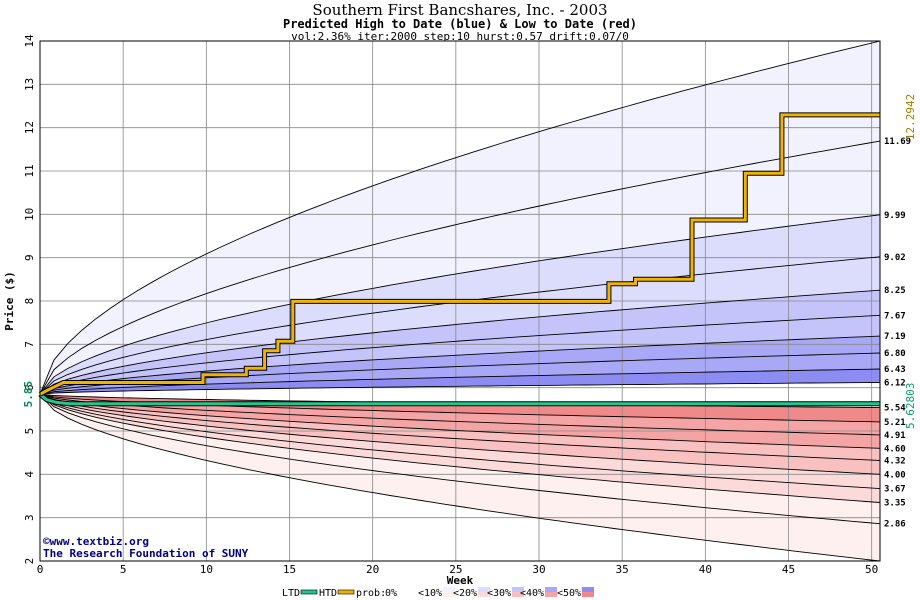 The width and height of the screenshot is (920, 600). I want to click on y-tick-label: 6, so click(29, 387).